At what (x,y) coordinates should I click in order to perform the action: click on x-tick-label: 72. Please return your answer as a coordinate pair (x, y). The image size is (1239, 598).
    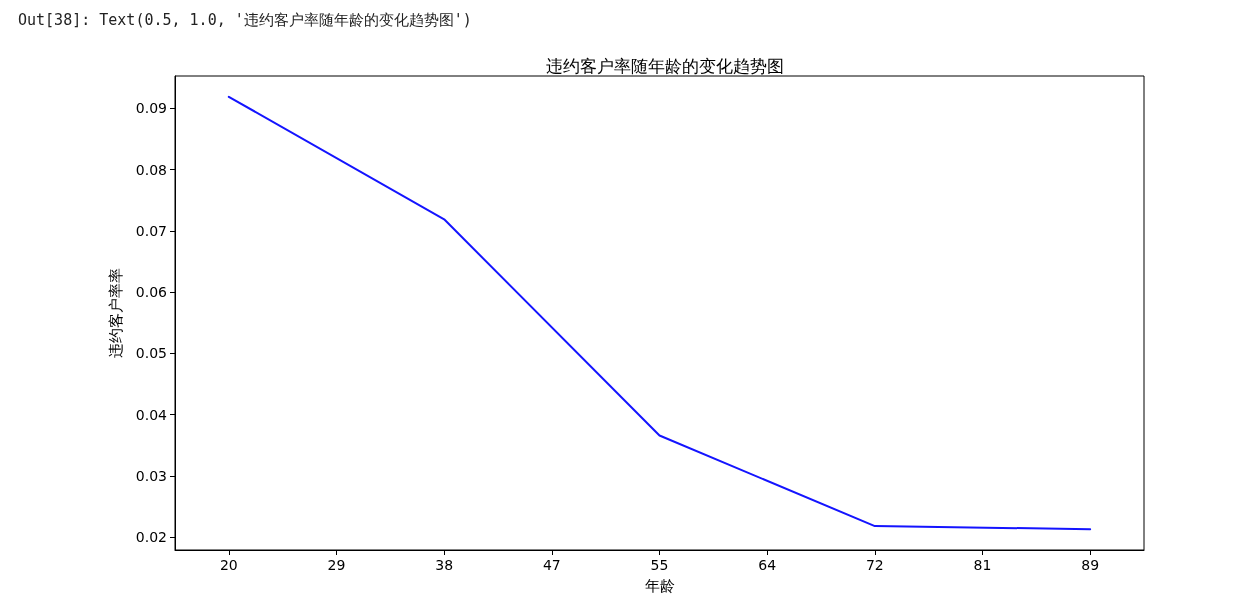
    Looking at the image, I should click on (874, 565).